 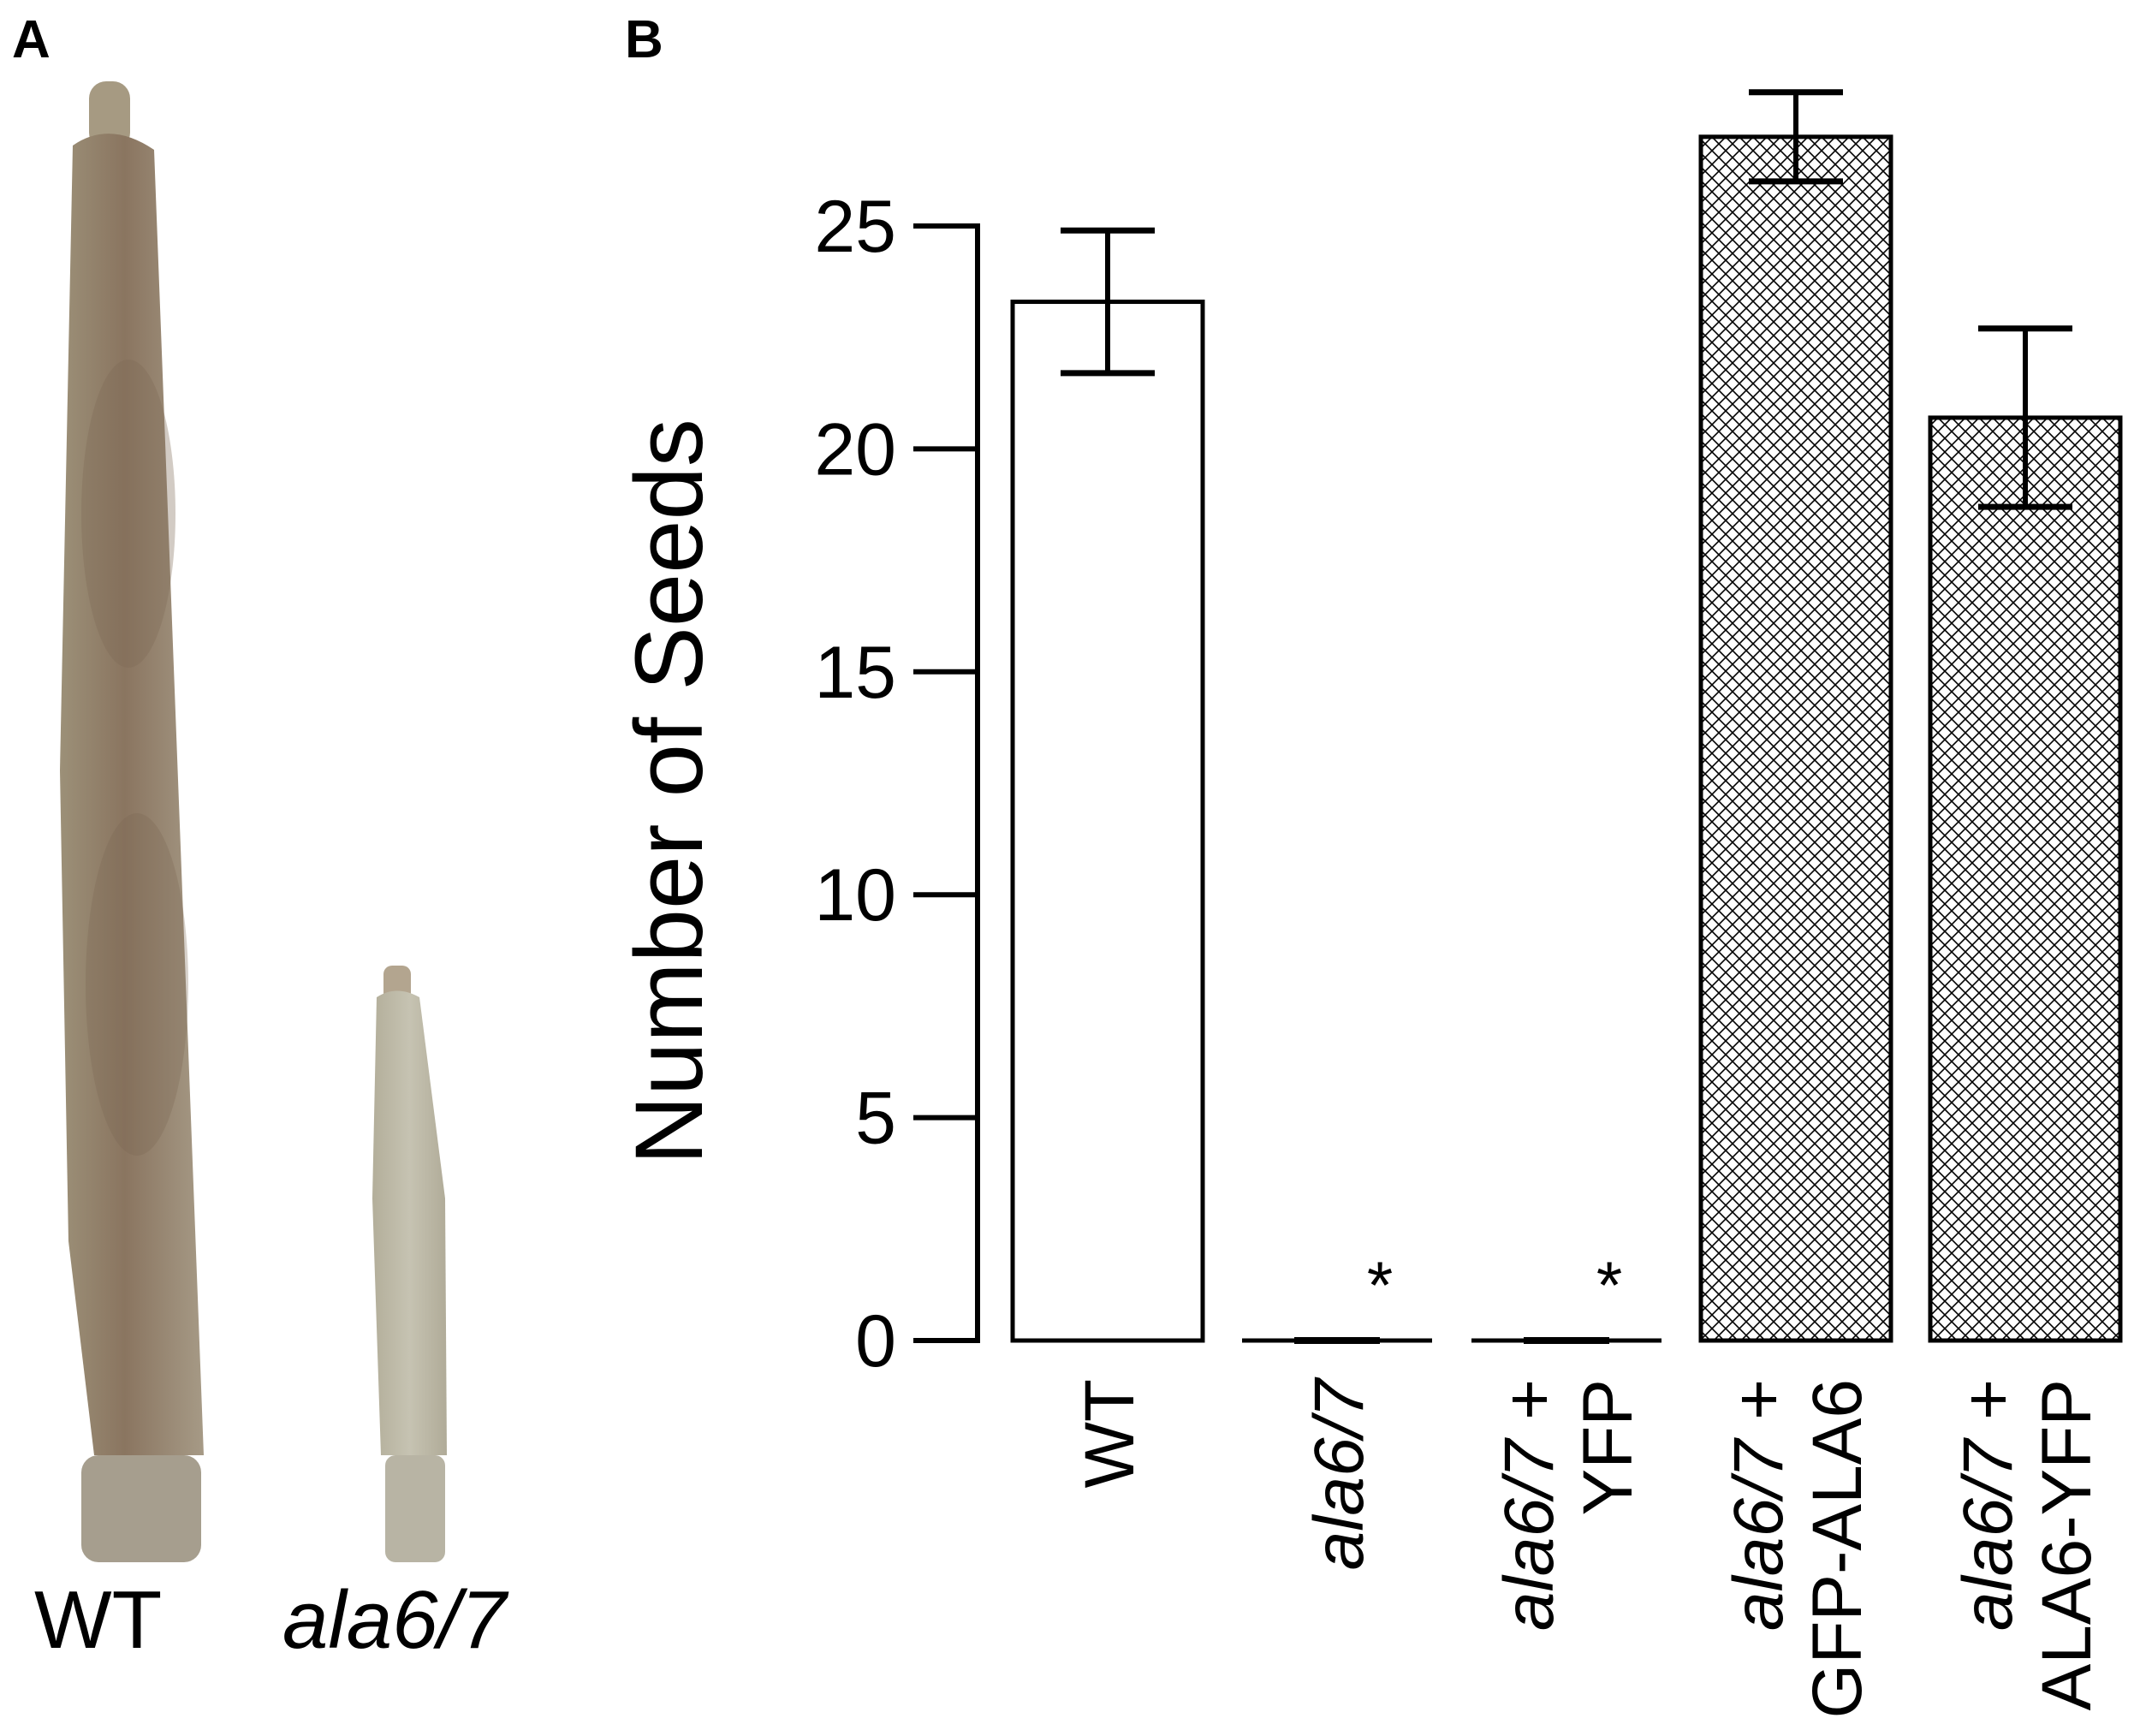 I want to click on y-tick-label-0: 0, so click(x=875, y=1341).